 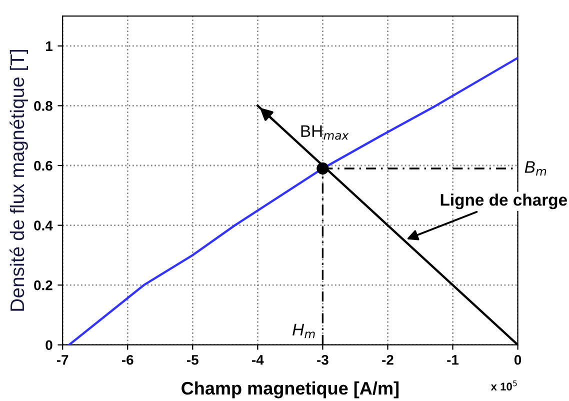 I want to click on y-tick-label: 0.4, so click(x=43, y=225).